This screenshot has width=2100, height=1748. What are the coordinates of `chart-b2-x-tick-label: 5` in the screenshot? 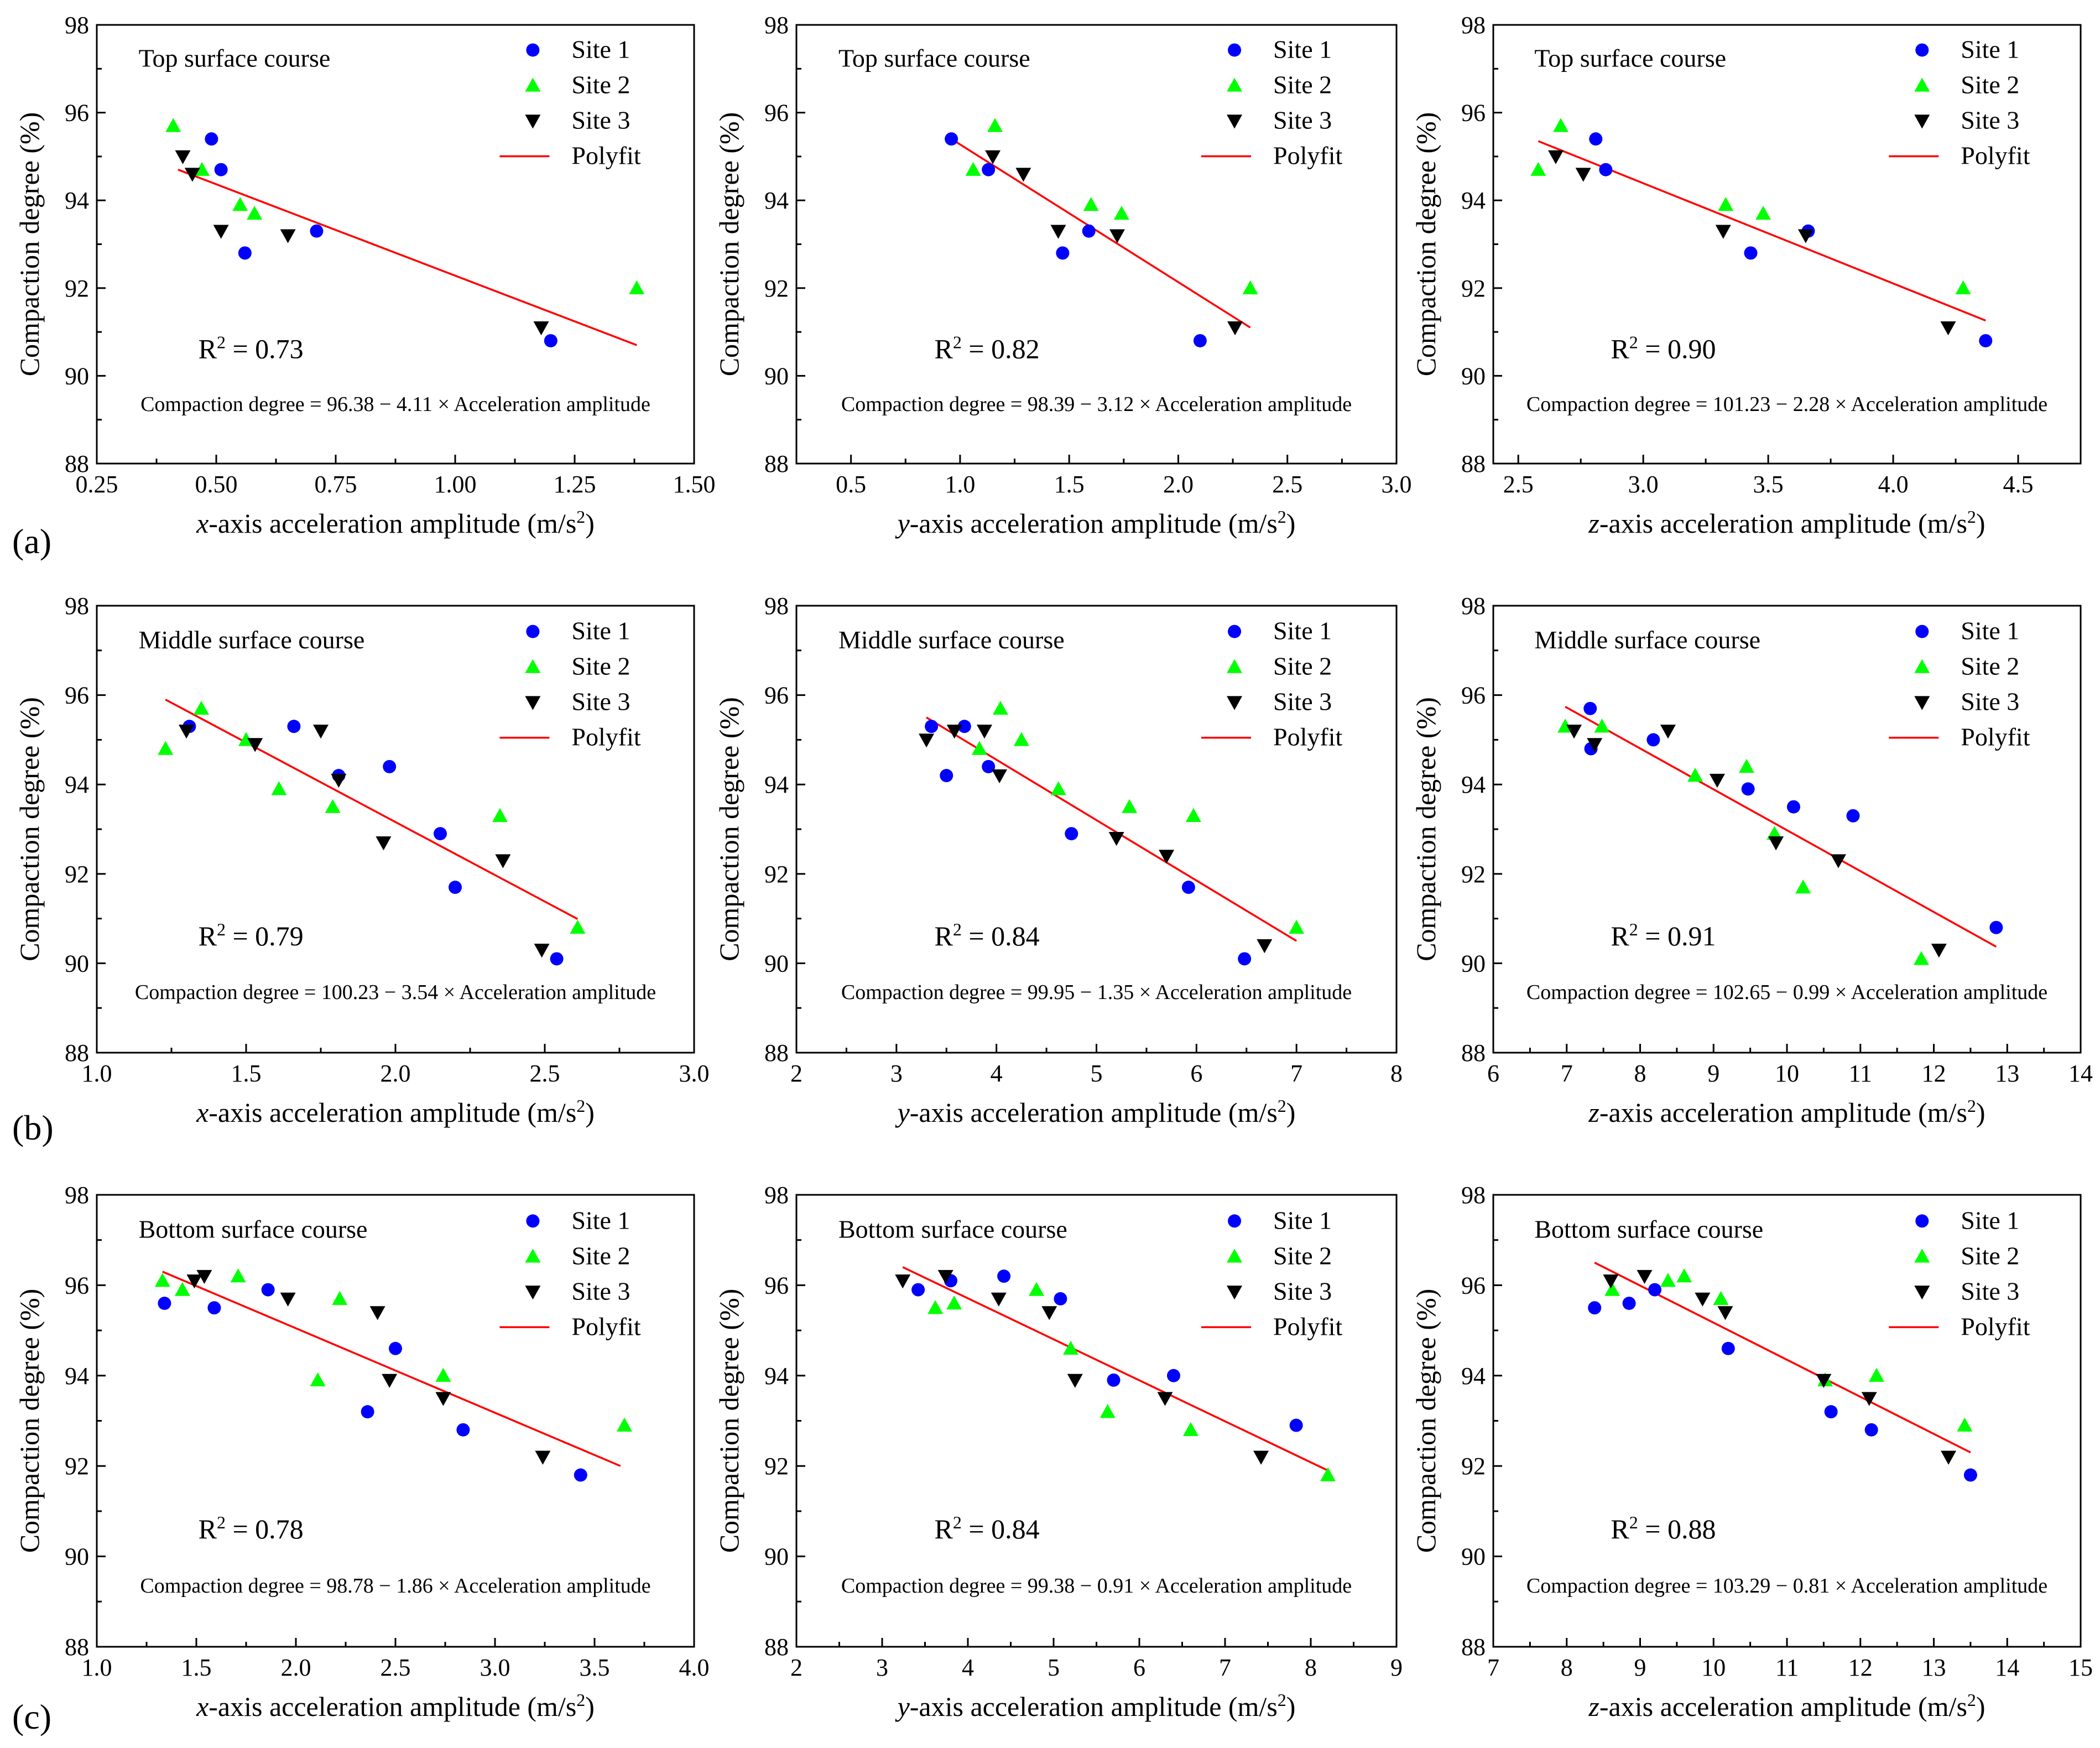 It's located at (1097, 1073).